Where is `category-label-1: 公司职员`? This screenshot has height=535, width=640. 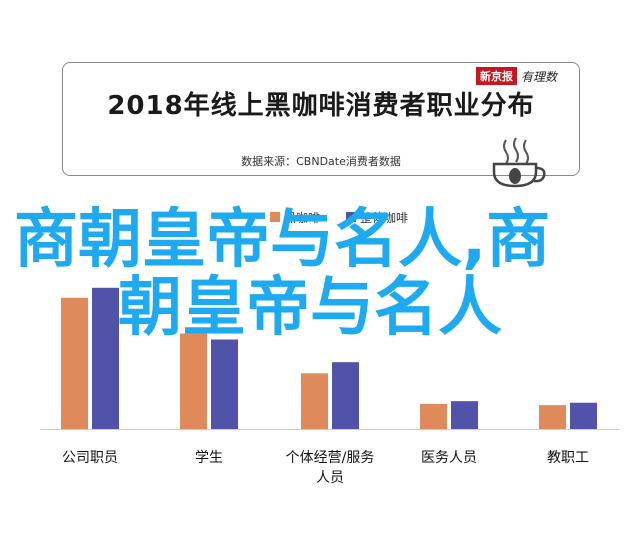 category-label-1: 公司职员 is located at coordinates (90, 458).